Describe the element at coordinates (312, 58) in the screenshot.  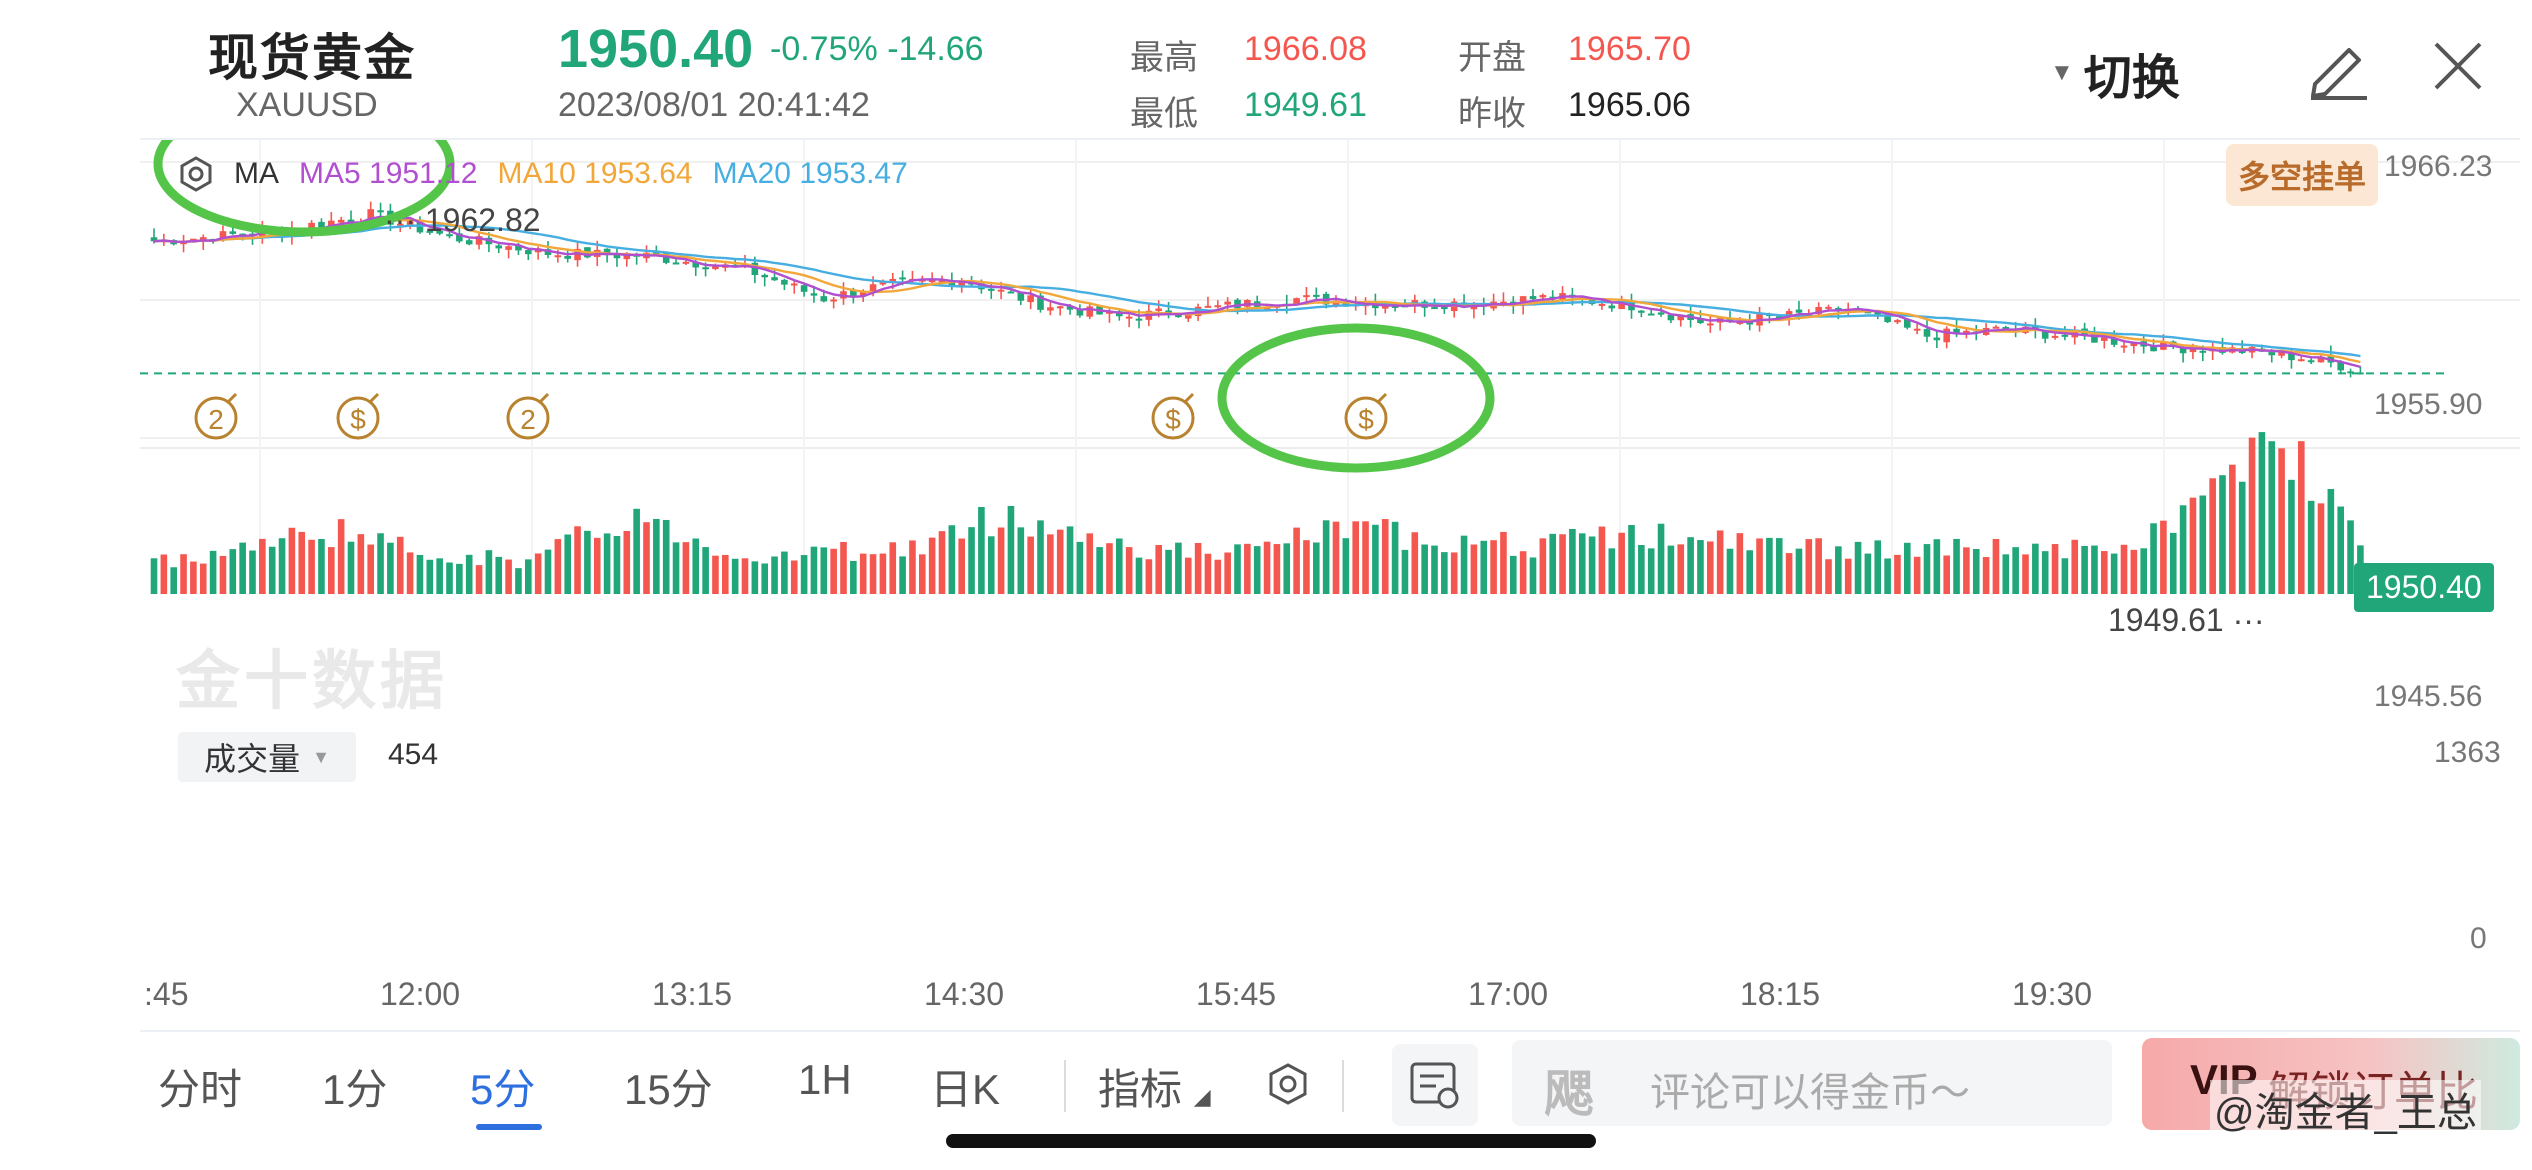
I see `instrument-name: 现货黄金` at that location.